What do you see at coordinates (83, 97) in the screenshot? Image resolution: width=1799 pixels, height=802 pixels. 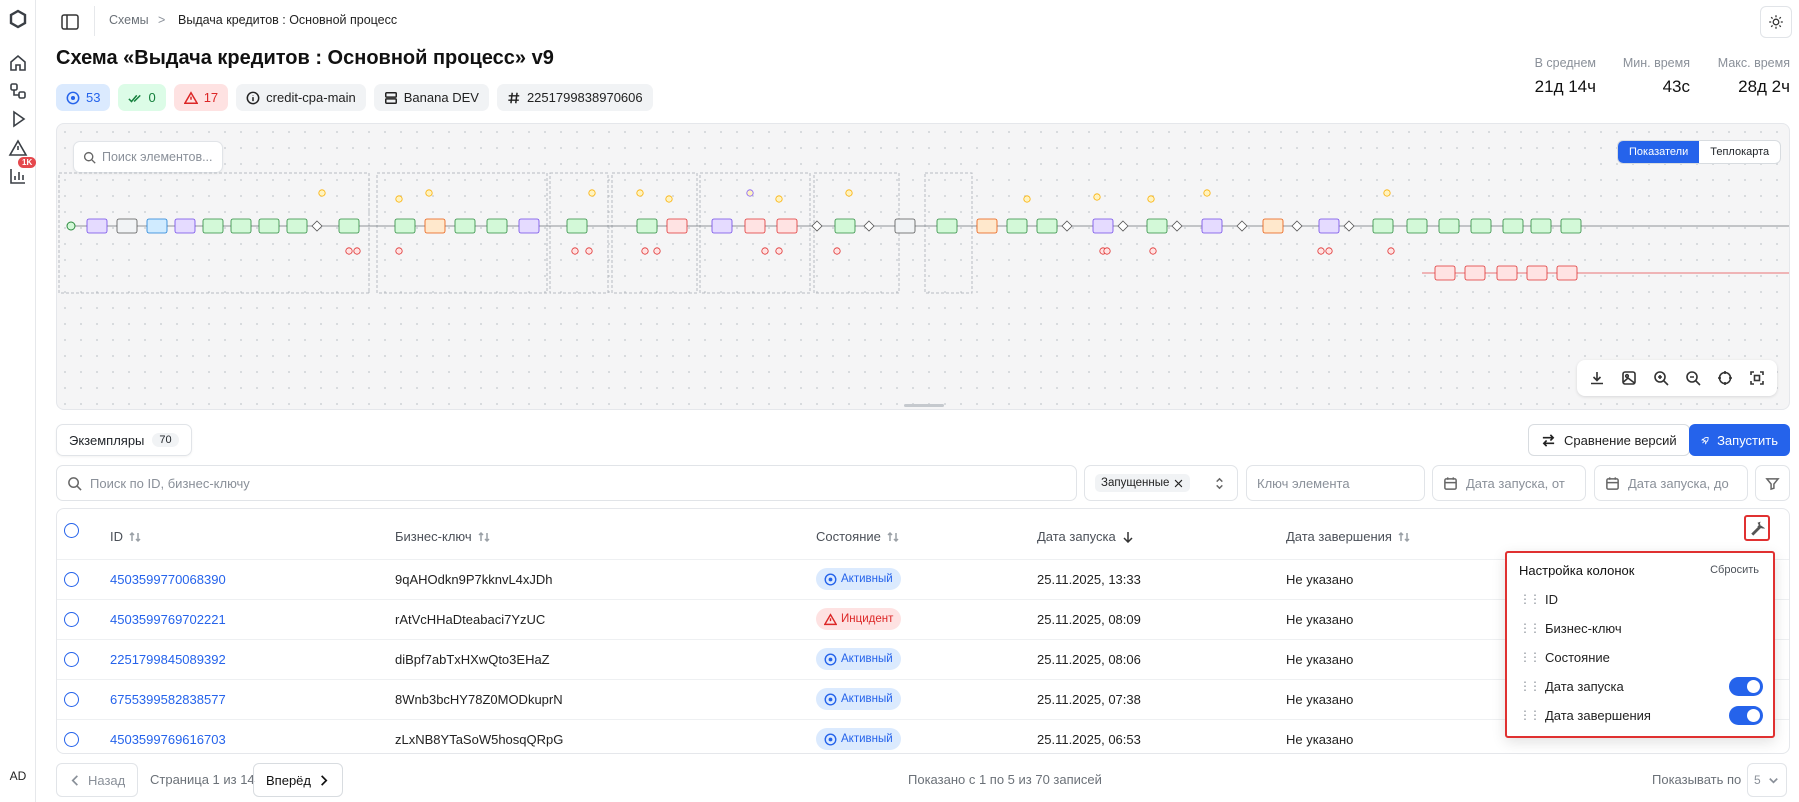 I see `active-count-chip: 53` at bounding box center [83, 97].